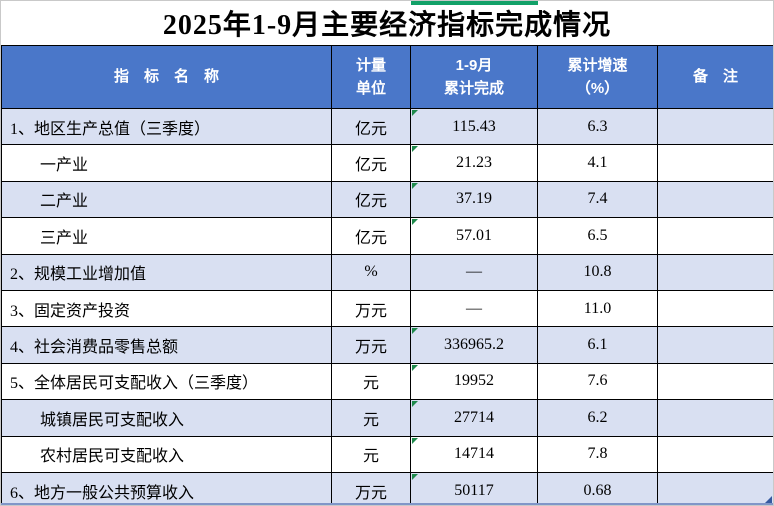 Image resolution: width=774 pixels, height=506 pixels. I want to click on row-cutoff-border, so click(387, 504).